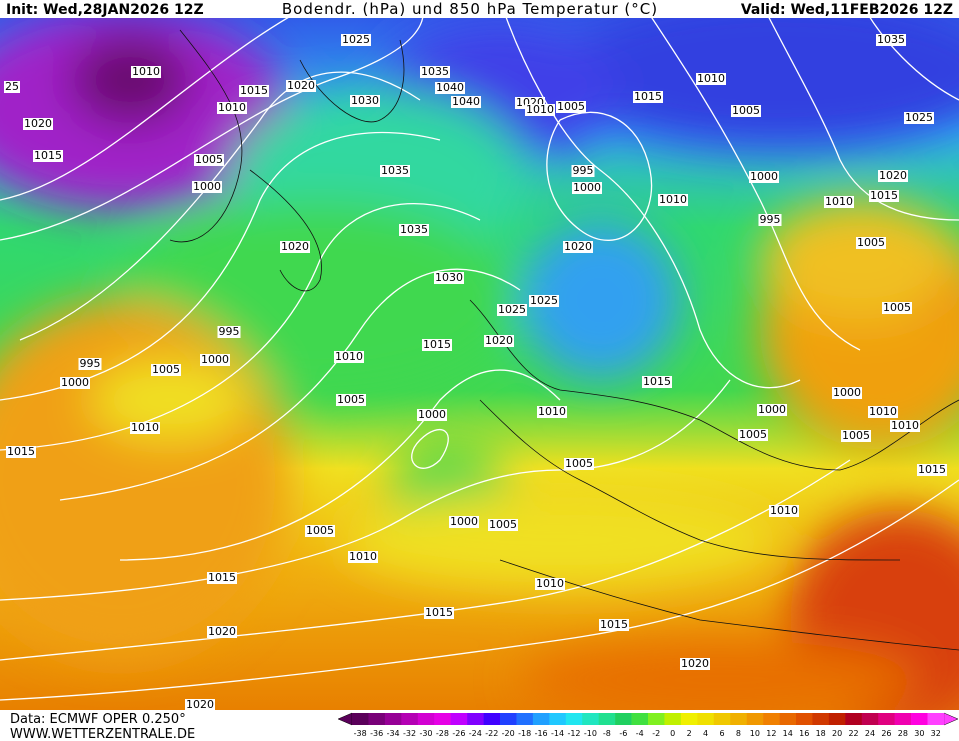  What do you see at coordinates (491, 733) in the screenshot?
I see `colorbar-label: -22` at bounding box center [491, 733].